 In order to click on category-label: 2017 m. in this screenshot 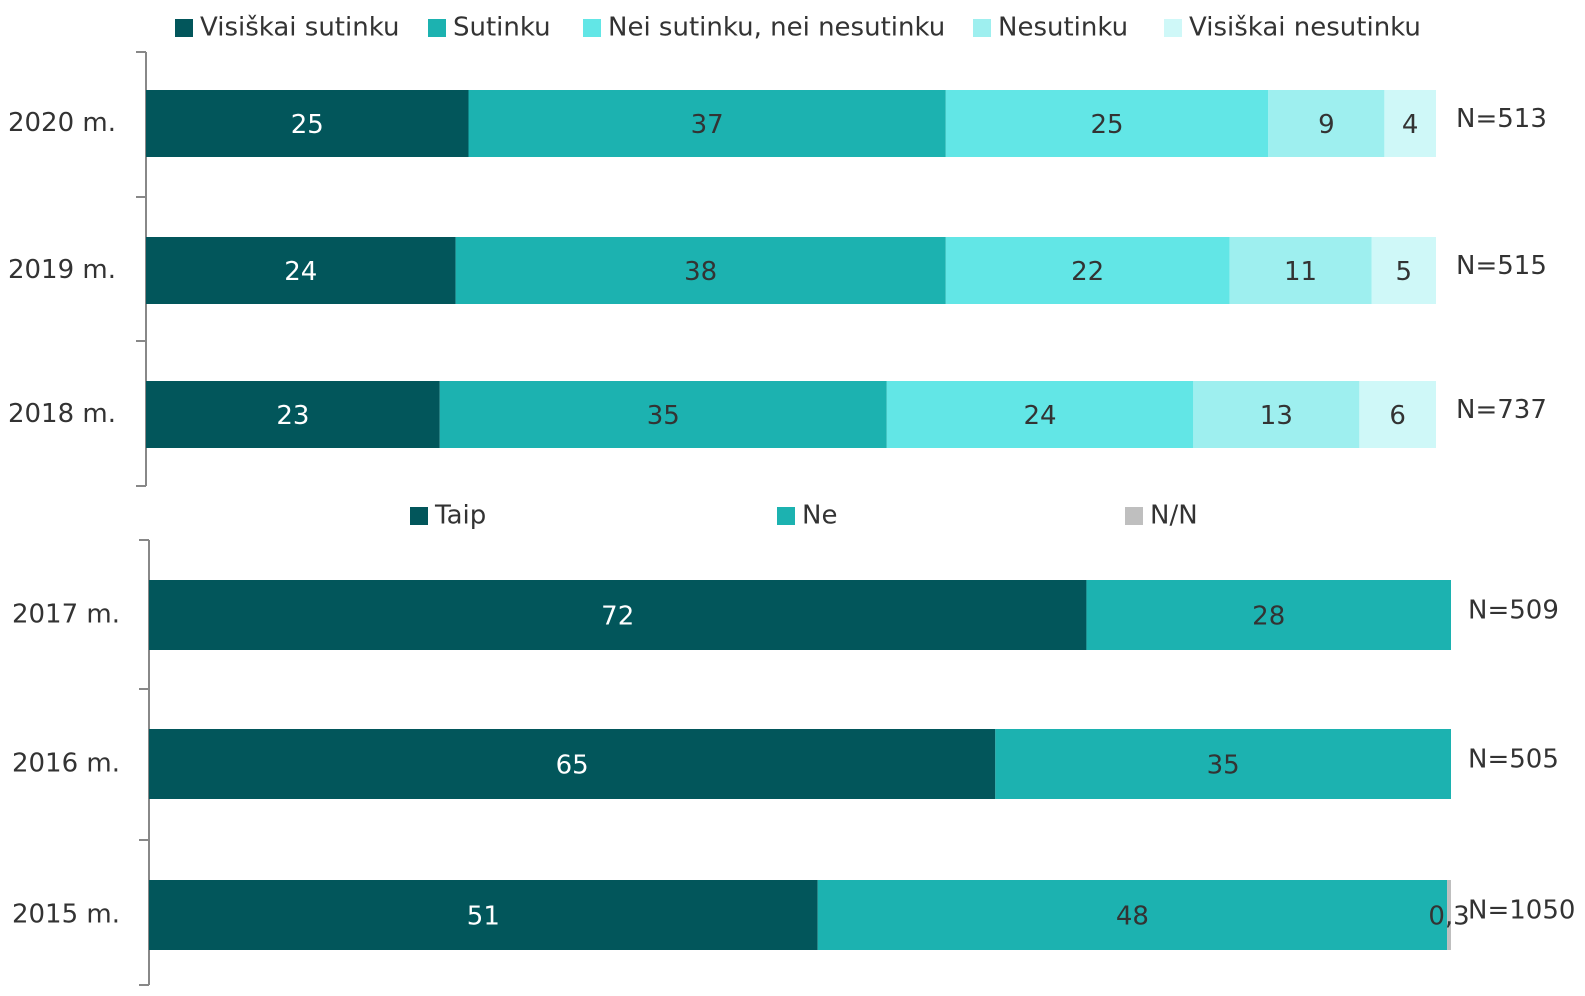, I will do `click(66, 615)`.